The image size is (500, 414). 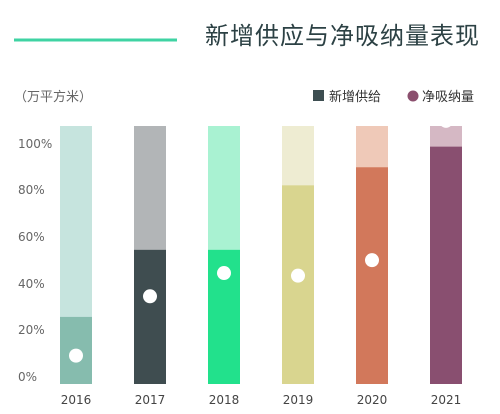 I want to click on legend-label-supply: 新增供给, so click(x=355, y=97).